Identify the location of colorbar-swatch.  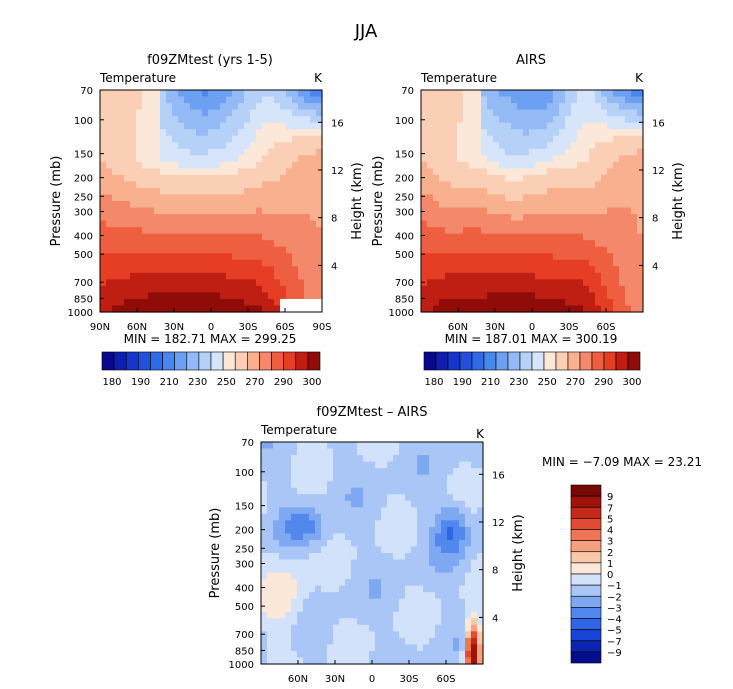
(634, 361).